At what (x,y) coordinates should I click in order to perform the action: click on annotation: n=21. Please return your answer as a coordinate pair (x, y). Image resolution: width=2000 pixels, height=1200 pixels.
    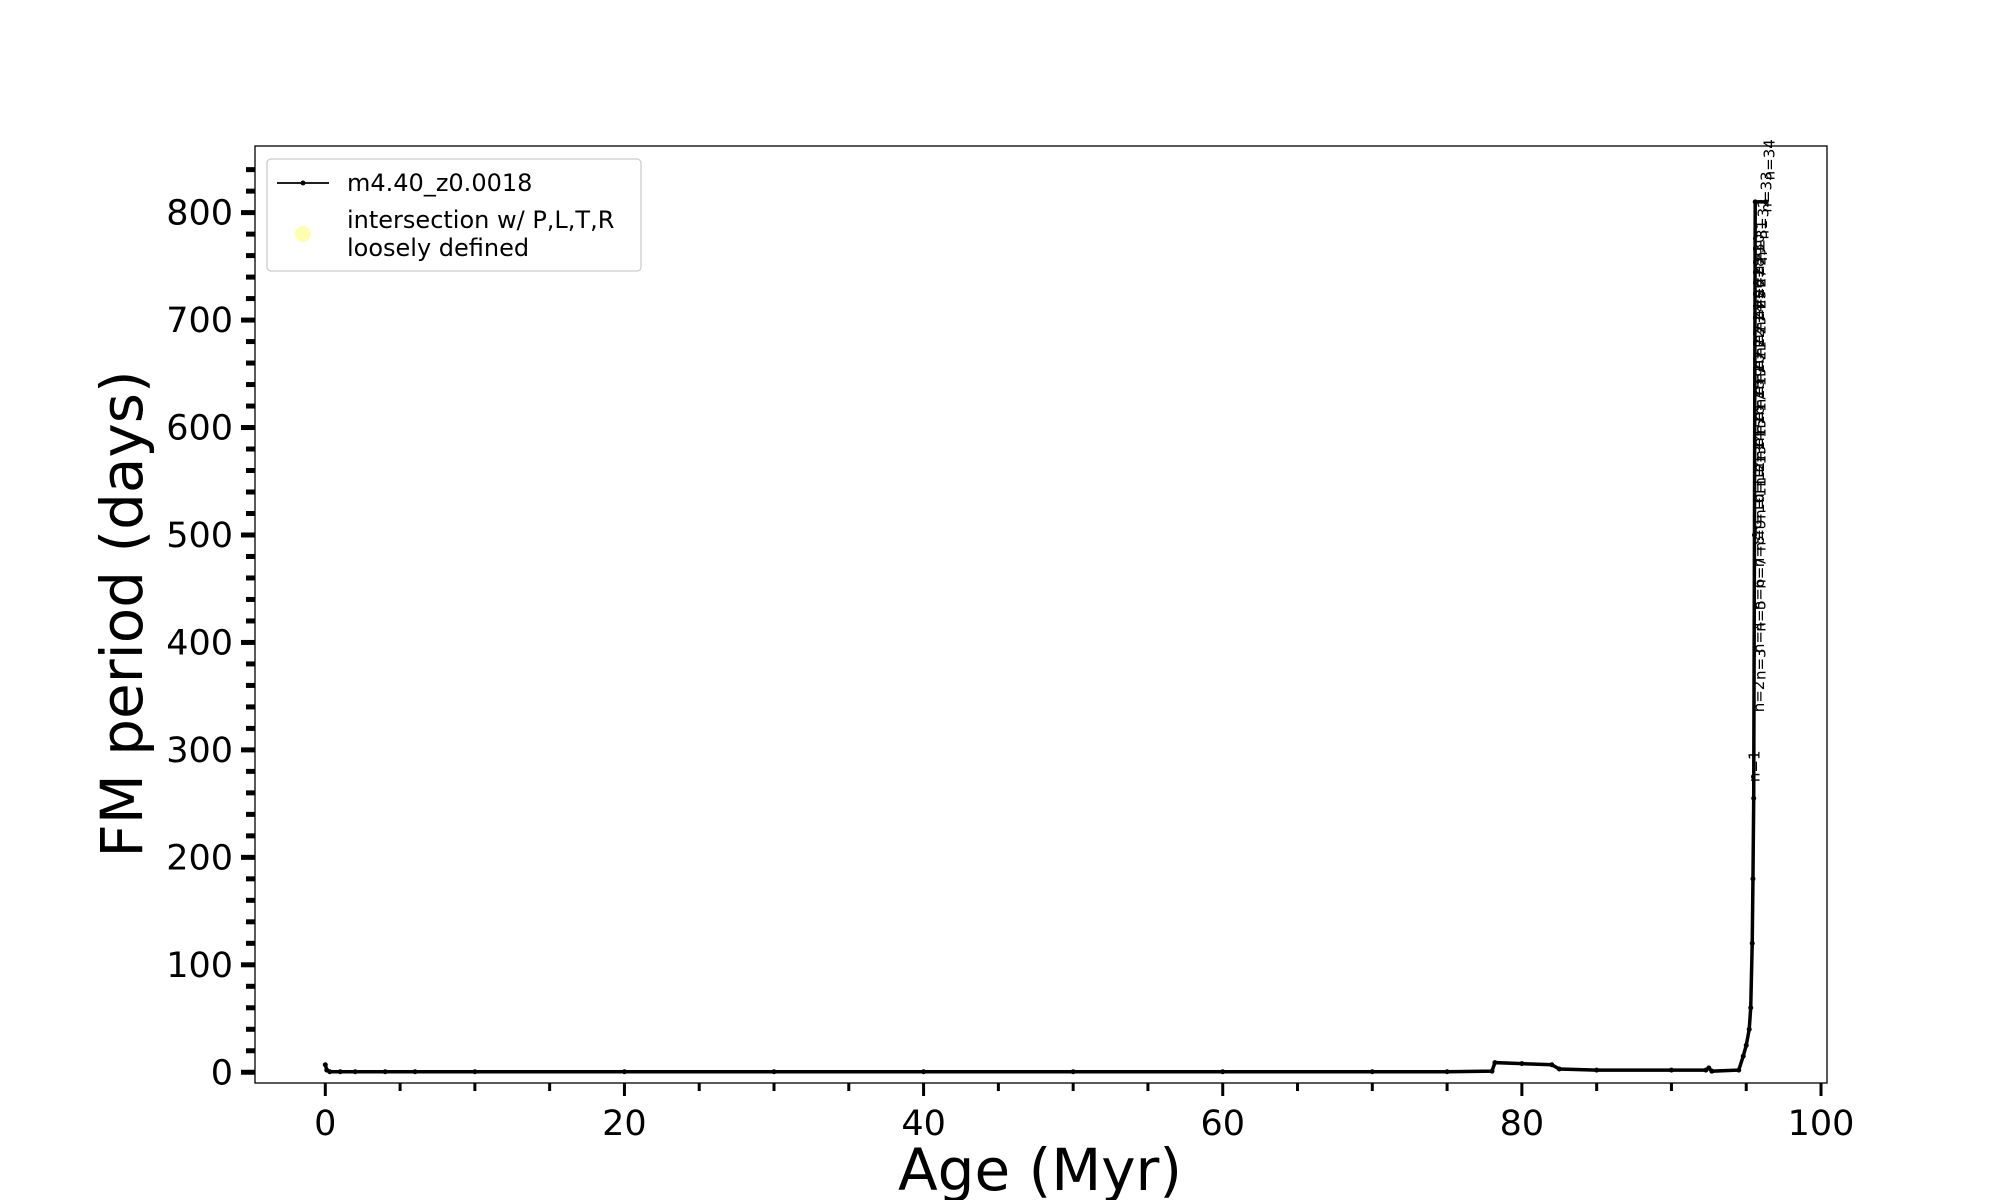
    Looking at the image, I should click on (1761, 361).